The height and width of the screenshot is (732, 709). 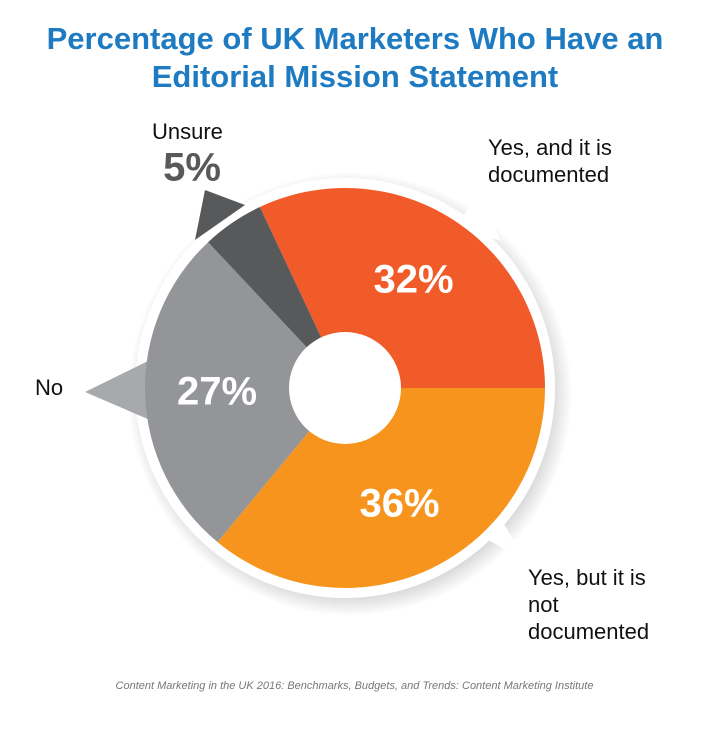 What do you see at coordinates (589, 604) in the screenshot?
I see `category-label: Yes, but it is not documented` at bounding box center [589, 604].